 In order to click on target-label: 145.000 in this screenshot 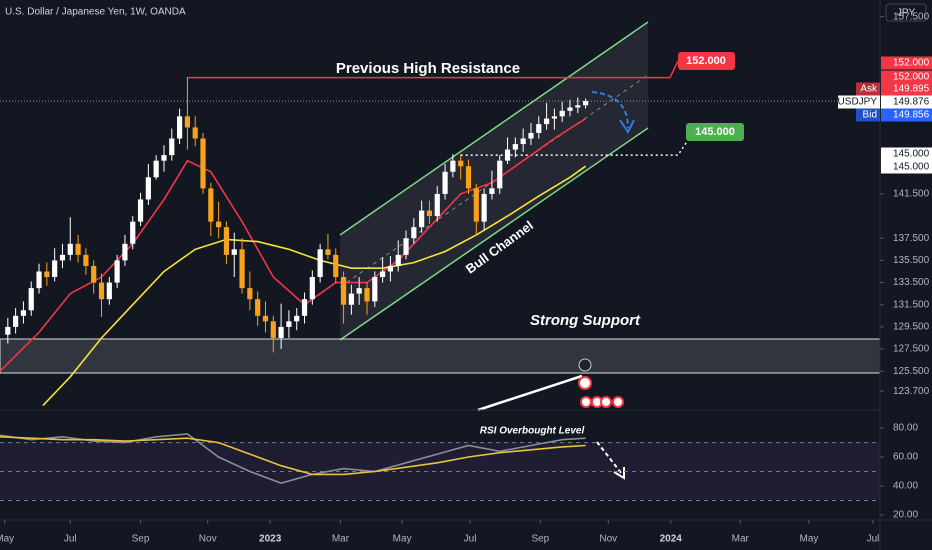, I will do `click(715, 132)`.